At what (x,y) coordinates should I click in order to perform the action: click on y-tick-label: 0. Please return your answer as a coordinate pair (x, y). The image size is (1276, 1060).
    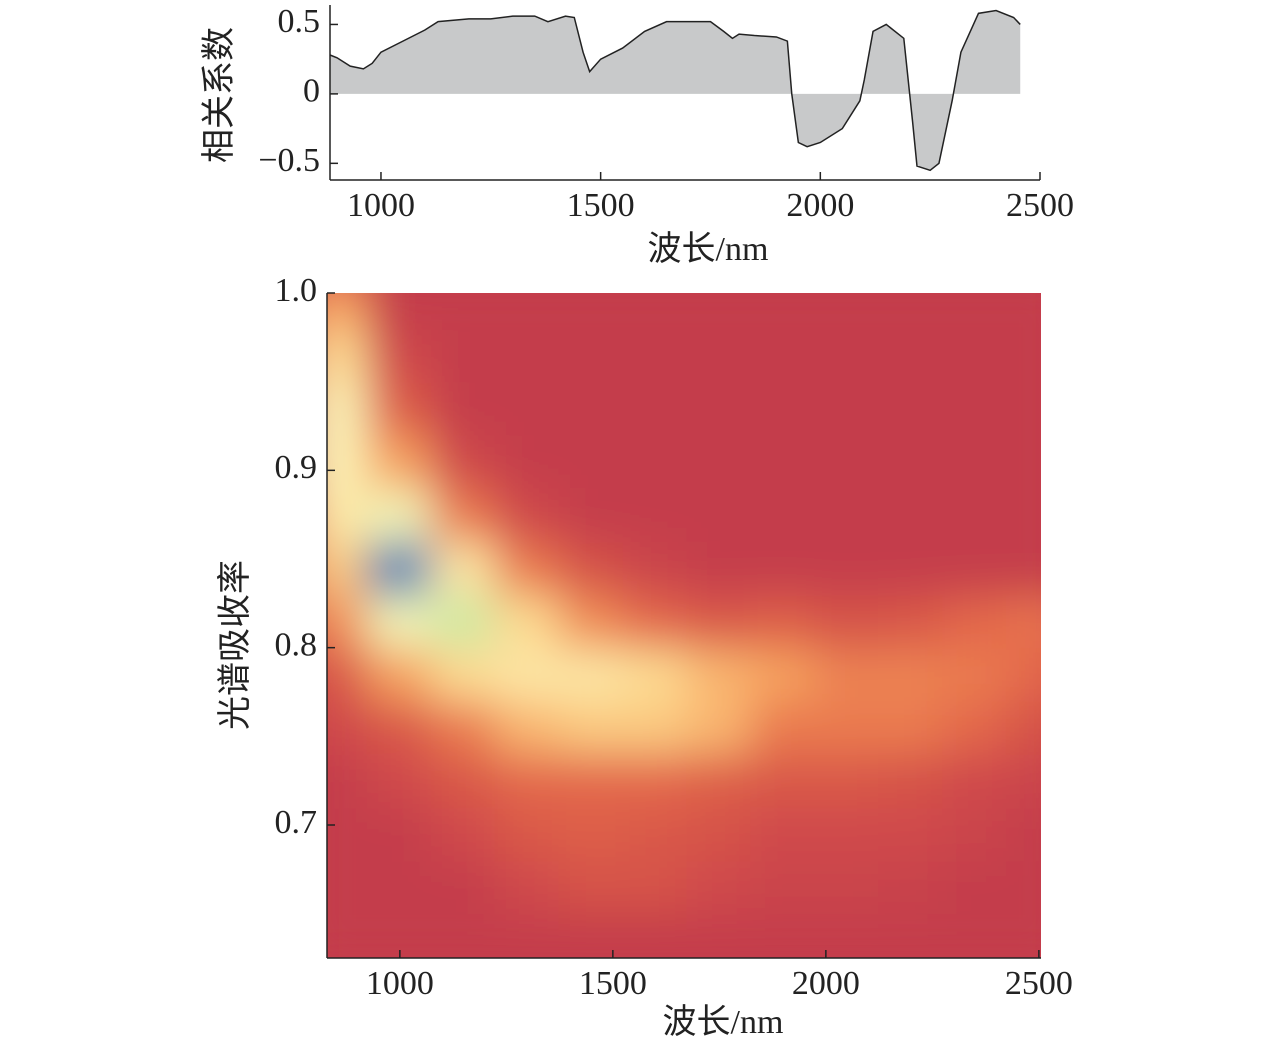
    Looking at the image, I should click on (311, 91).